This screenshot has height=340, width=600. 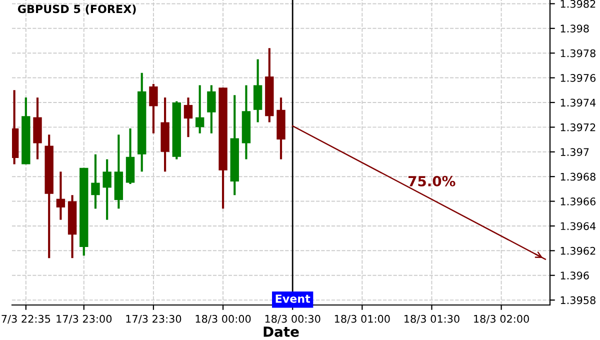 I want to click on y-tick-label: 1.3964, so click(x=578, y=226).